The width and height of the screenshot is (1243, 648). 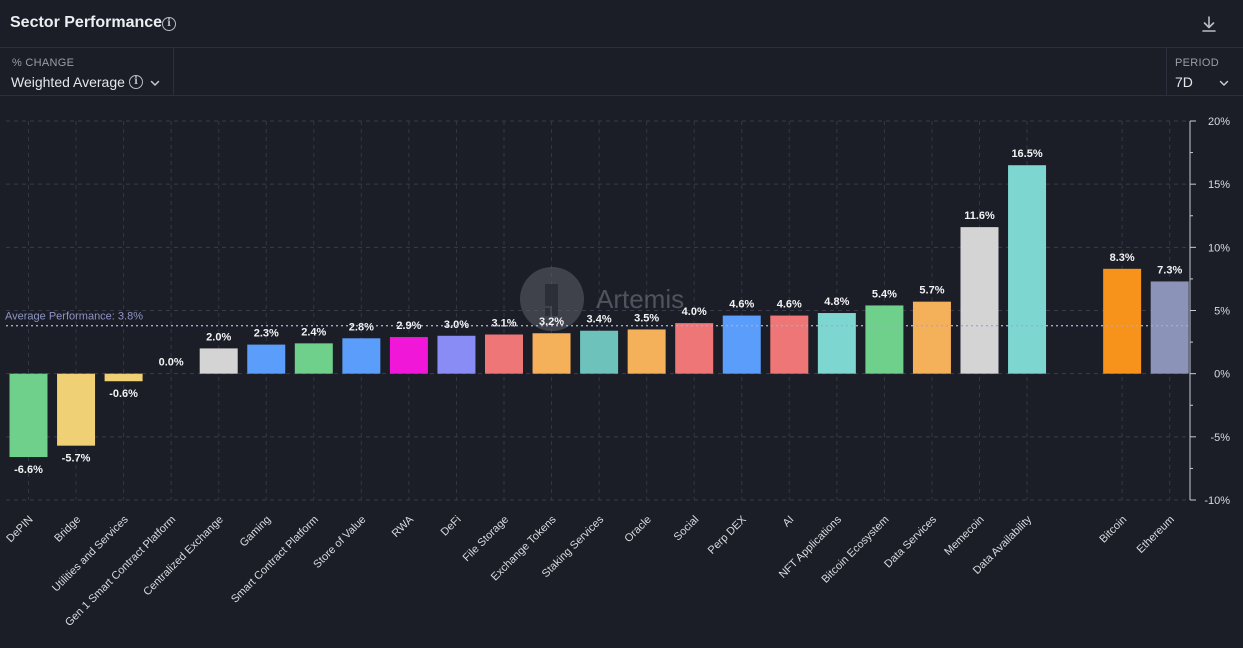 What do you see at coordinates (1169, 270) in the screenshot?
I see `bar-value-label: 7.3%` at bounding box center [1169, 270].